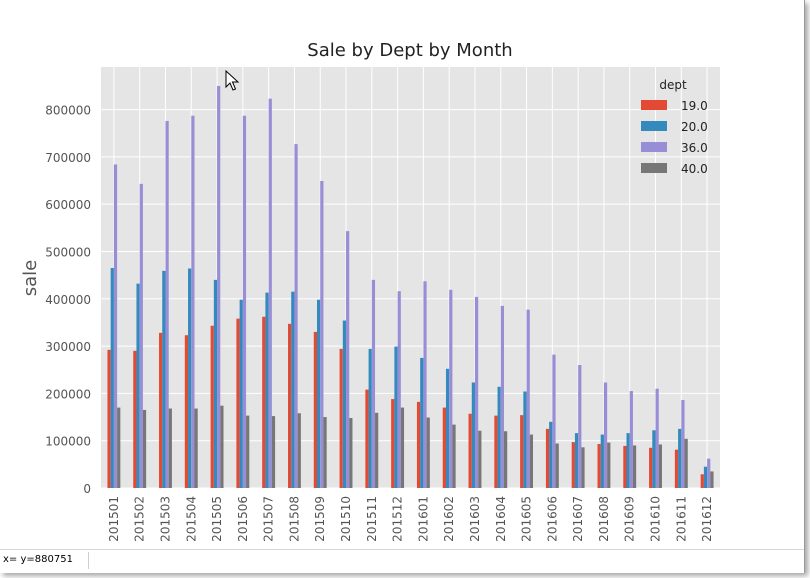 The width and height of the screenshot is (810, 578). What do you see at coordinates (578, 519) in the screenshot?
I see `x-tick-label: 201607` at bounding box center [578, 519].